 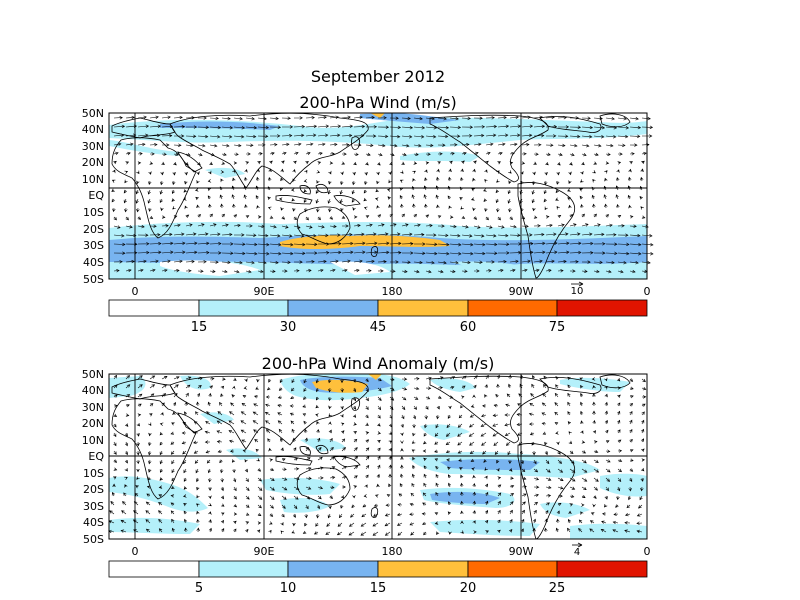 I want to click on panel2-colorbar: 5 10 15 20 25, so click(x=378, y=578).